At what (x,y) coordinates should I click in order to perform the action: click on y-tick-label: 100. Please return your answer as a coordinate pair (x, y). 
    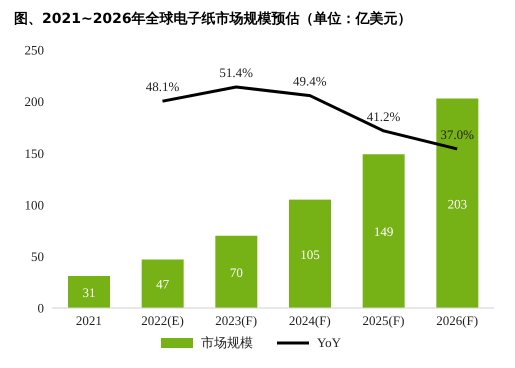
    Looking at the image, I should click on (34, 204).